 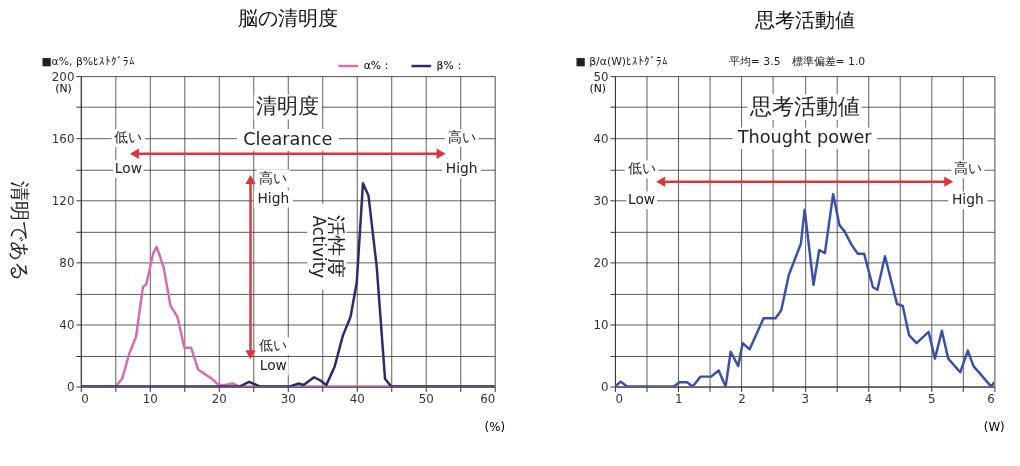 I want to click on y-tick-label: 10, so click(x=601, y=324).